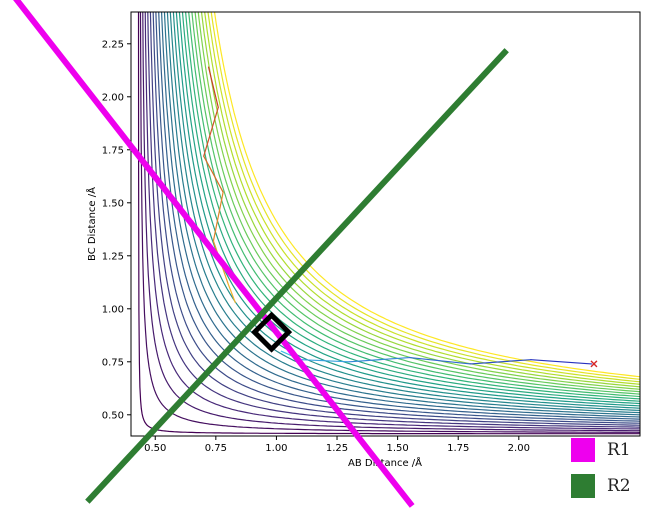 The image size is (656, 511). What do you see at coordinates (155, 448) in the screenshot?
I see `x-tick-label: 0.50` at bounding box center [155, 448].